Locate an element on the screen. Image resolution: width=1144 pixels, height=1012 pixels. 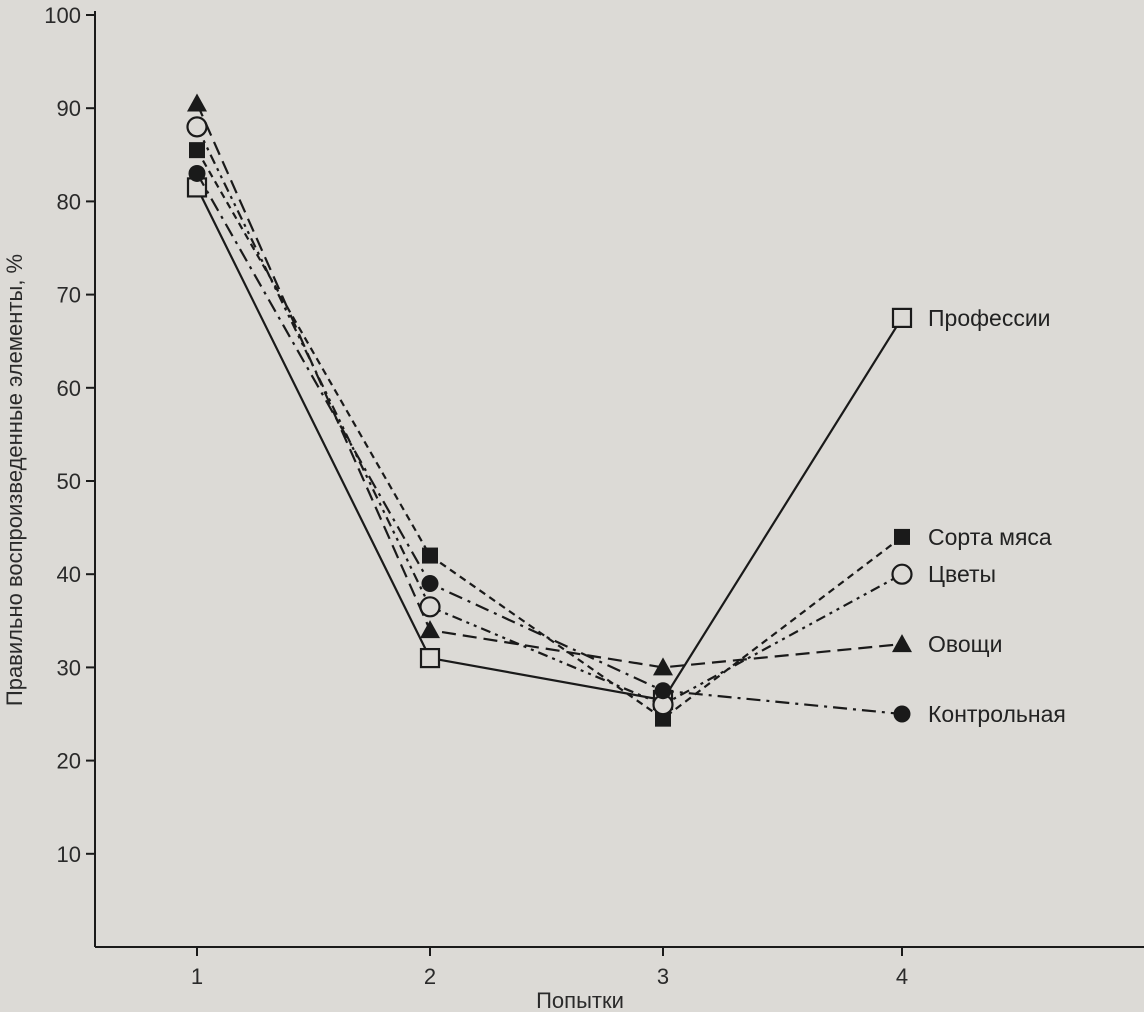
y-tick-label: 70 is located at coordinates (69, 295).